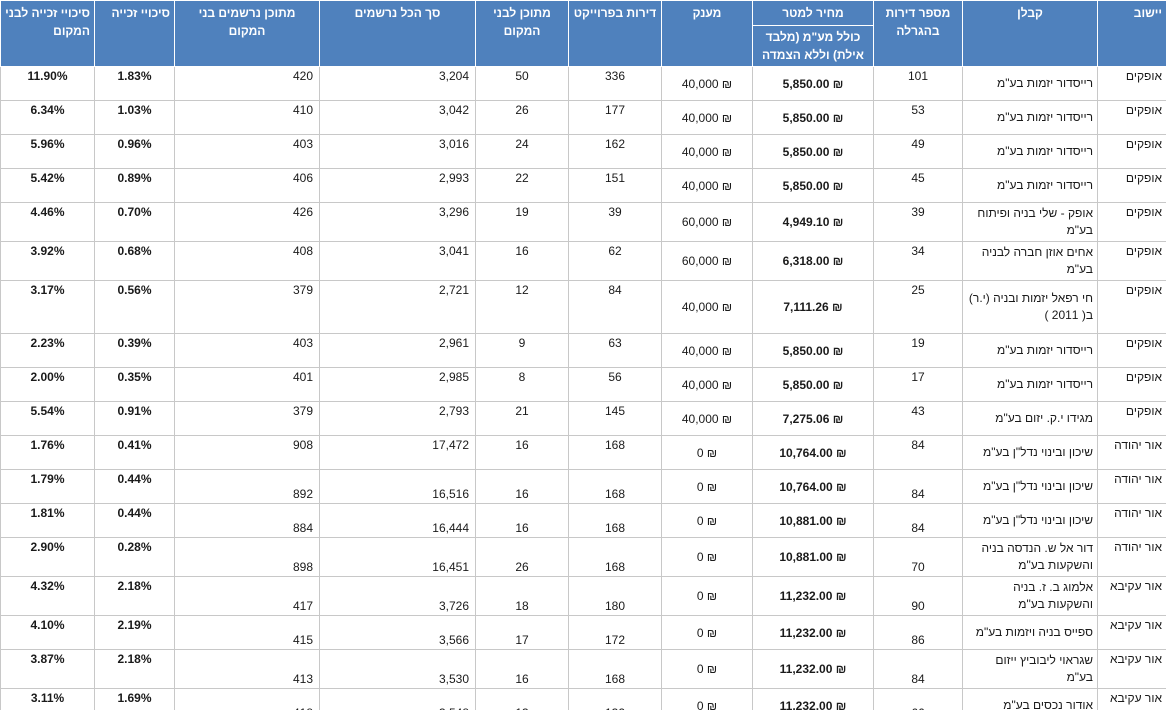 The image size is (1166, 710). What do you see at coordinates (134, 557) in the screenshot?
I see `cell-chance: 0.28%` at bounding box center [134, 557].